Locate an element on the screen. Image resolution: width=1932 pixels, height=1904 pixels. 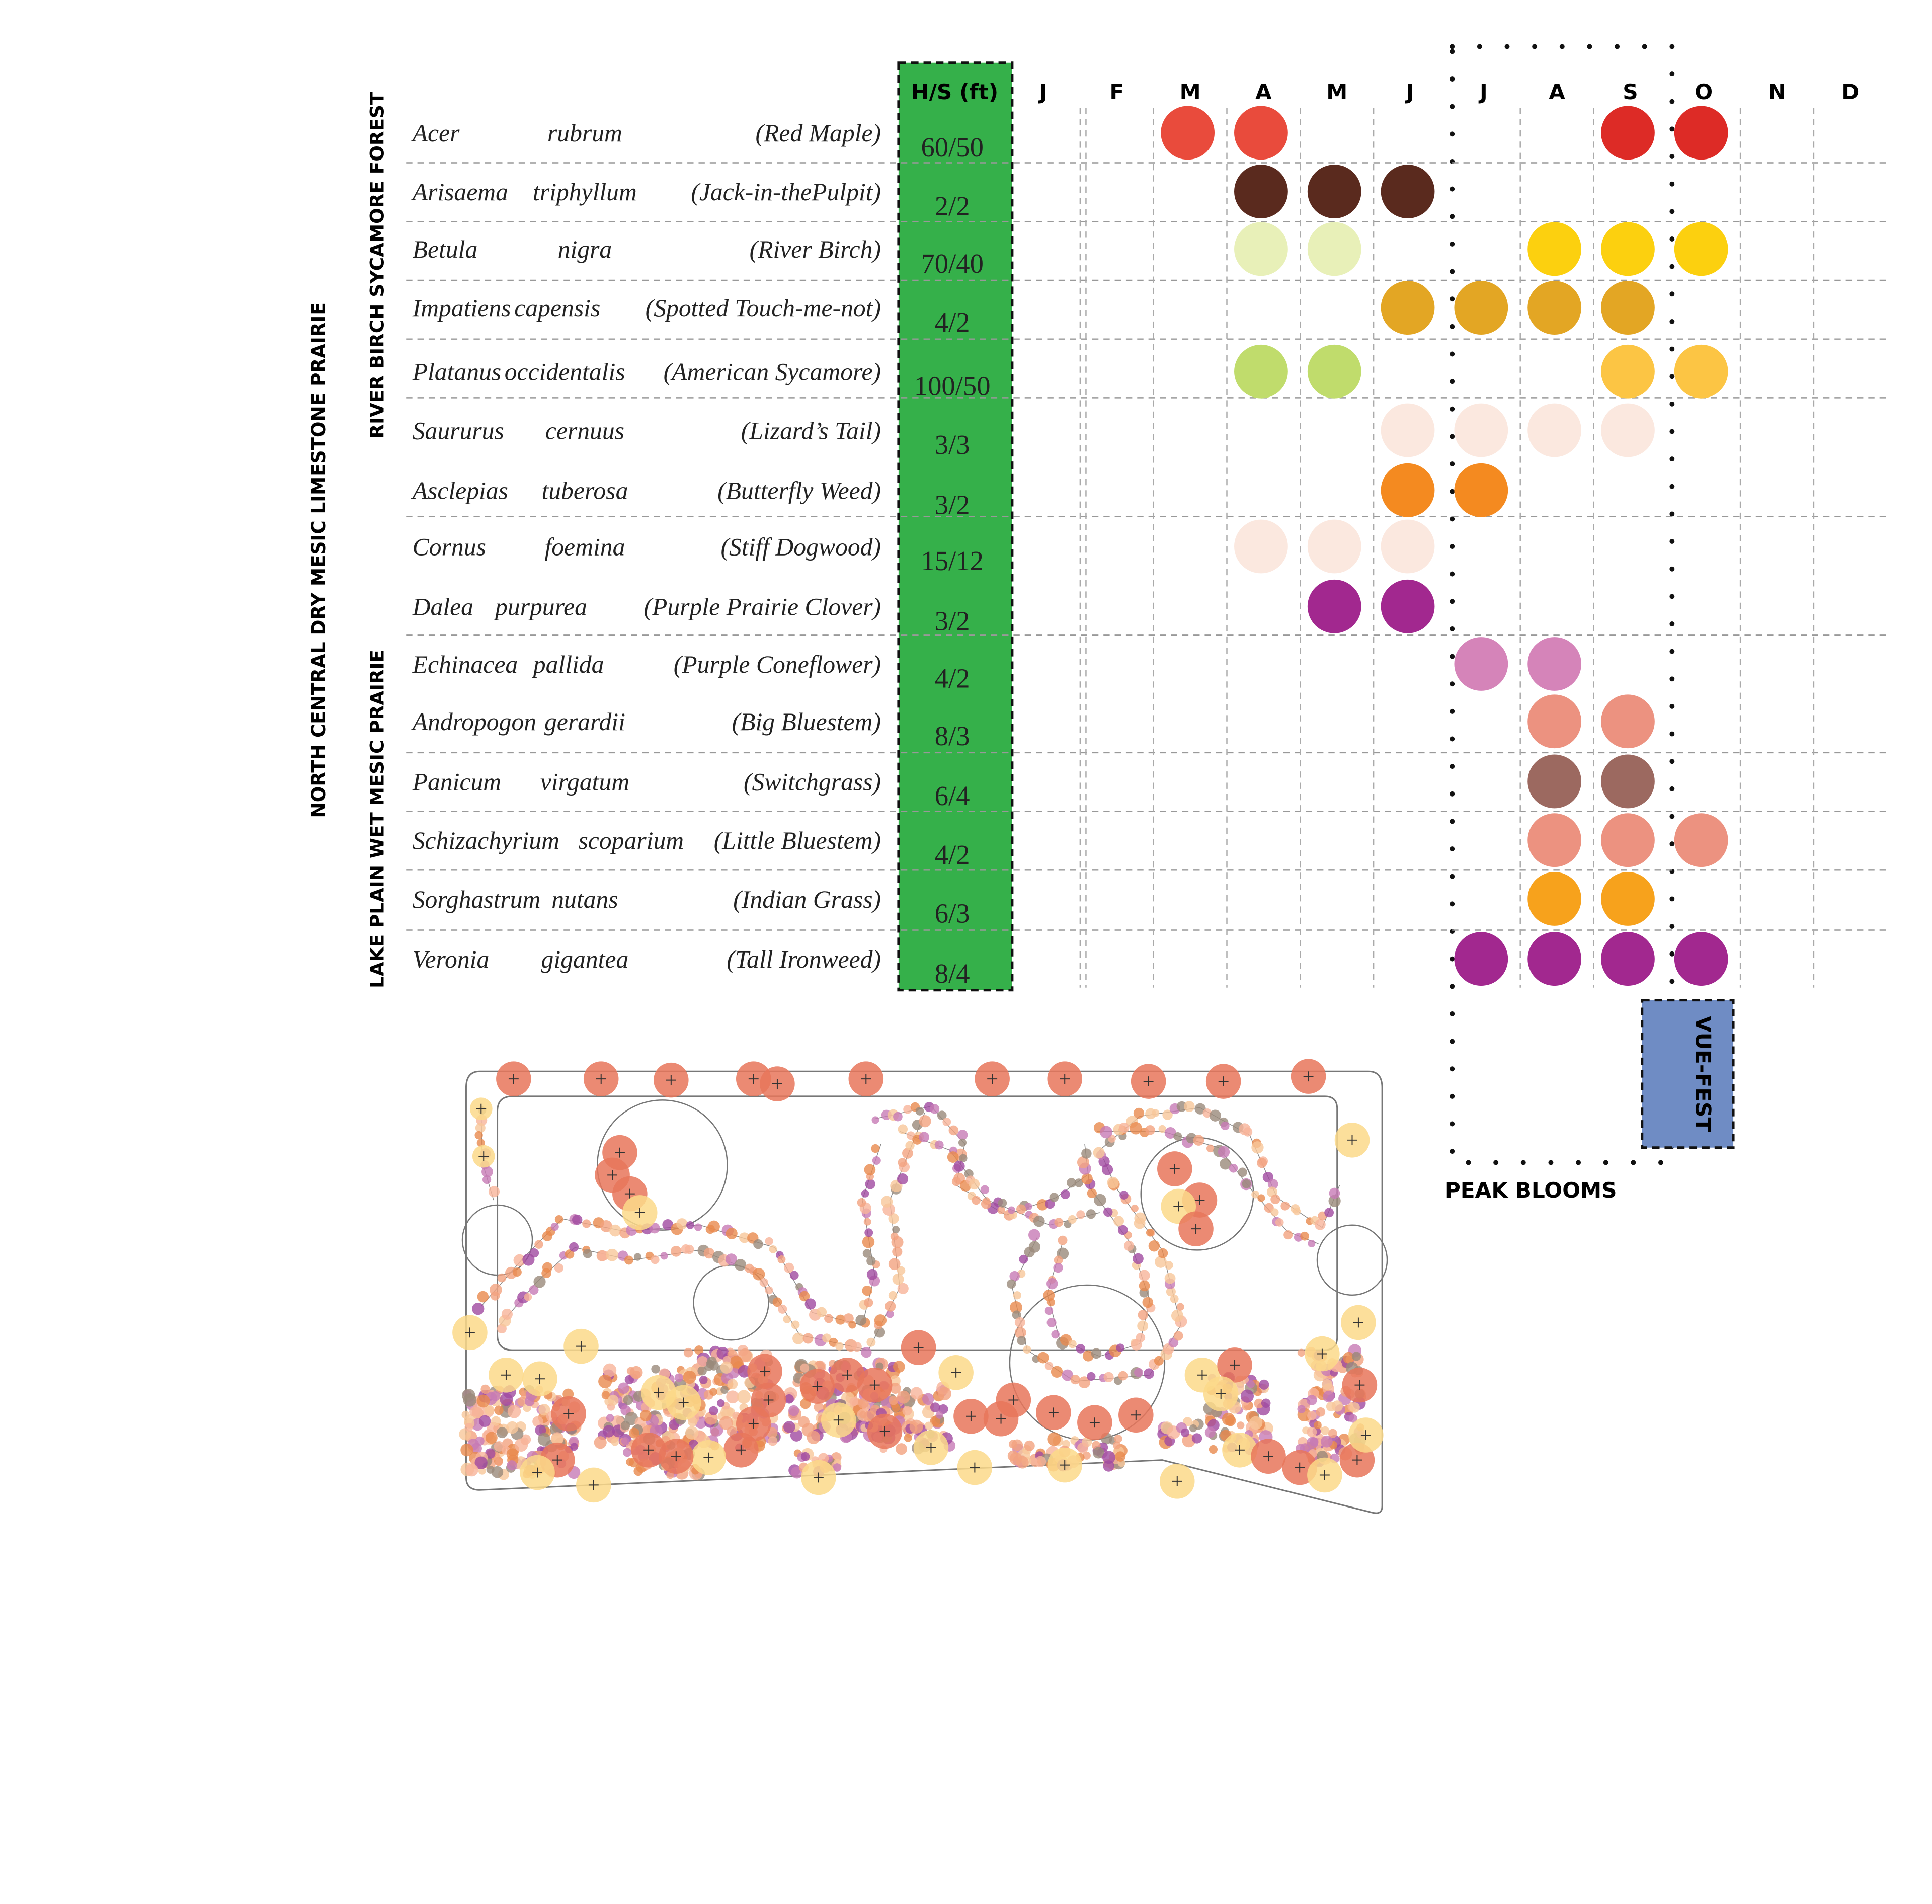
height-spread: 3/3 is located at coordinates (953, 444).